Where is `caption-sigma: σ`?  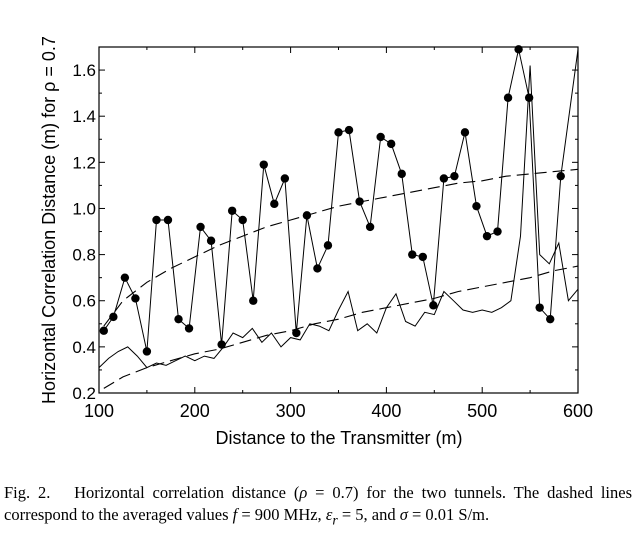
caption-sigma: σ is located at coordinates (403, 514).